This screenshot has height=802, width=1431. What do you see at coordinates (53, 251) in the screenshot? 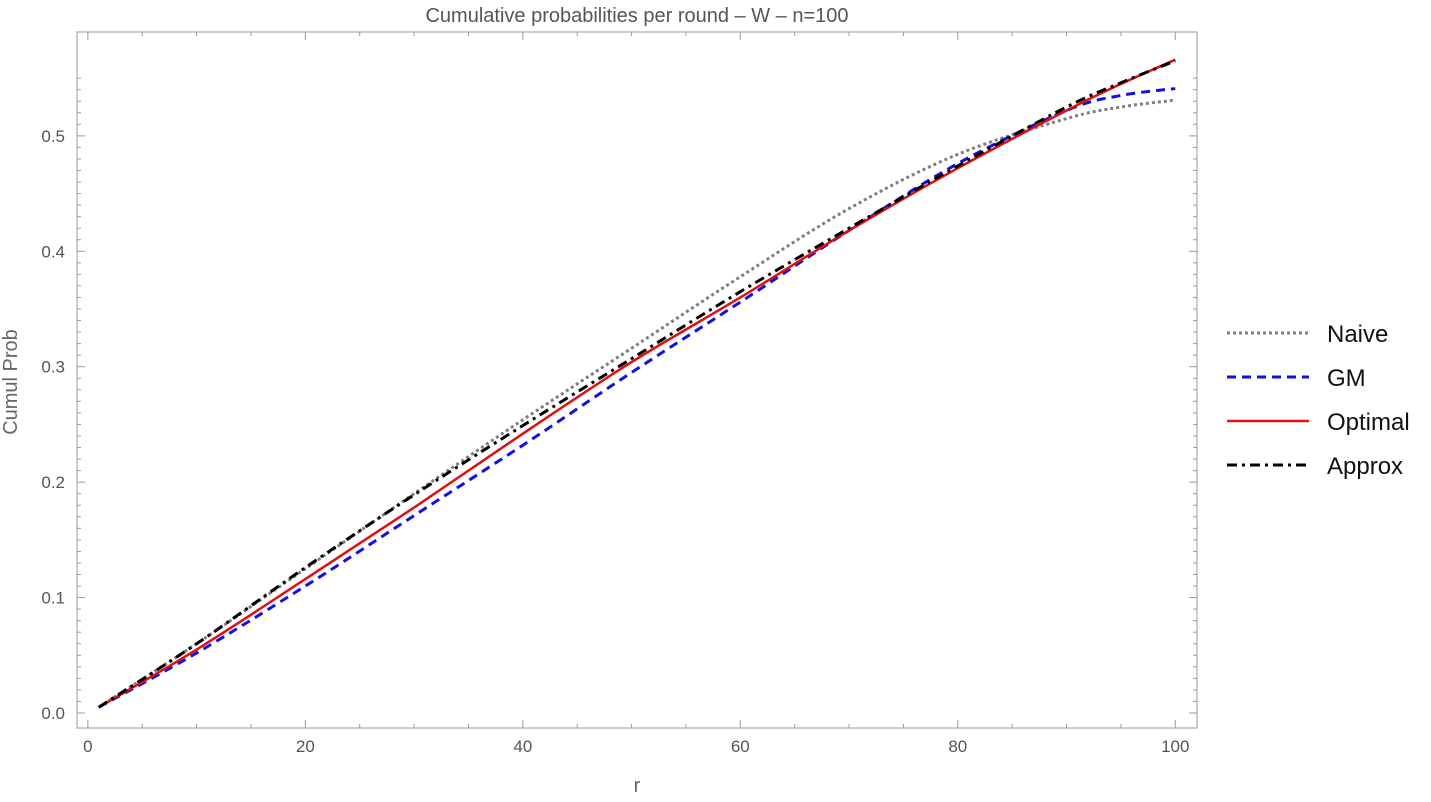
I see `y-tick-label: 0.4` at bounding box center [53, 251].